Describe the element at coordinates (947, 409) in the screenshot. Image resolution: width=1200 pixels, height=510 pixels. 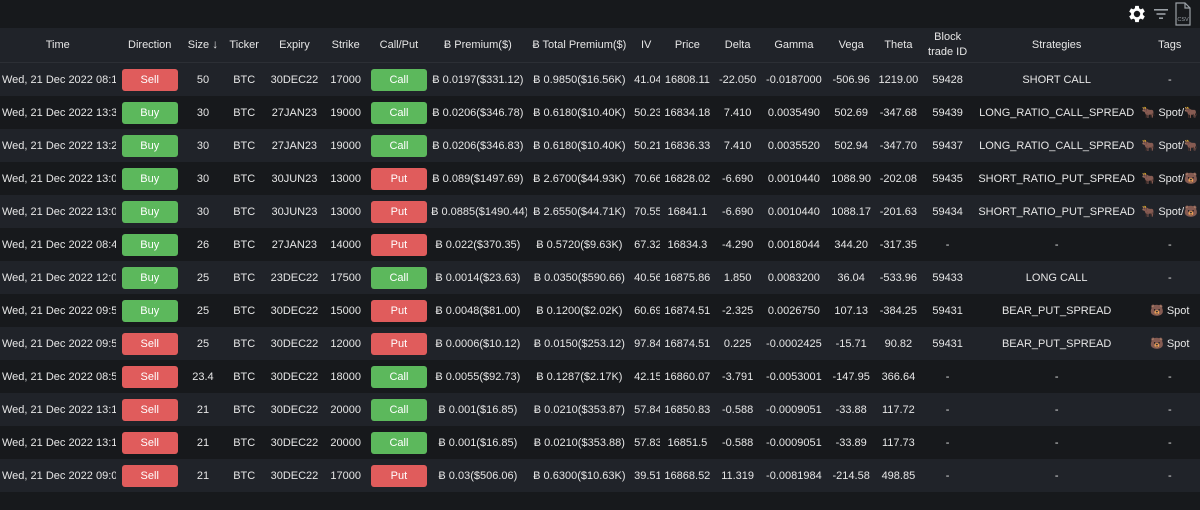
I see `cell-block: -` at that location.